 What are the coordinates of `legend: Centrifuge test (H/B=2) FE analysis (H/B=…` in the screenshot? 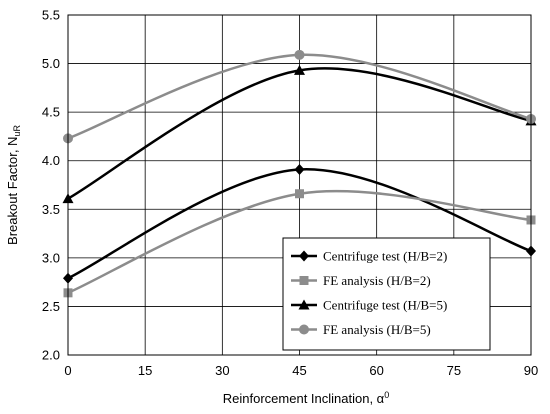 It's located at (386, 294).